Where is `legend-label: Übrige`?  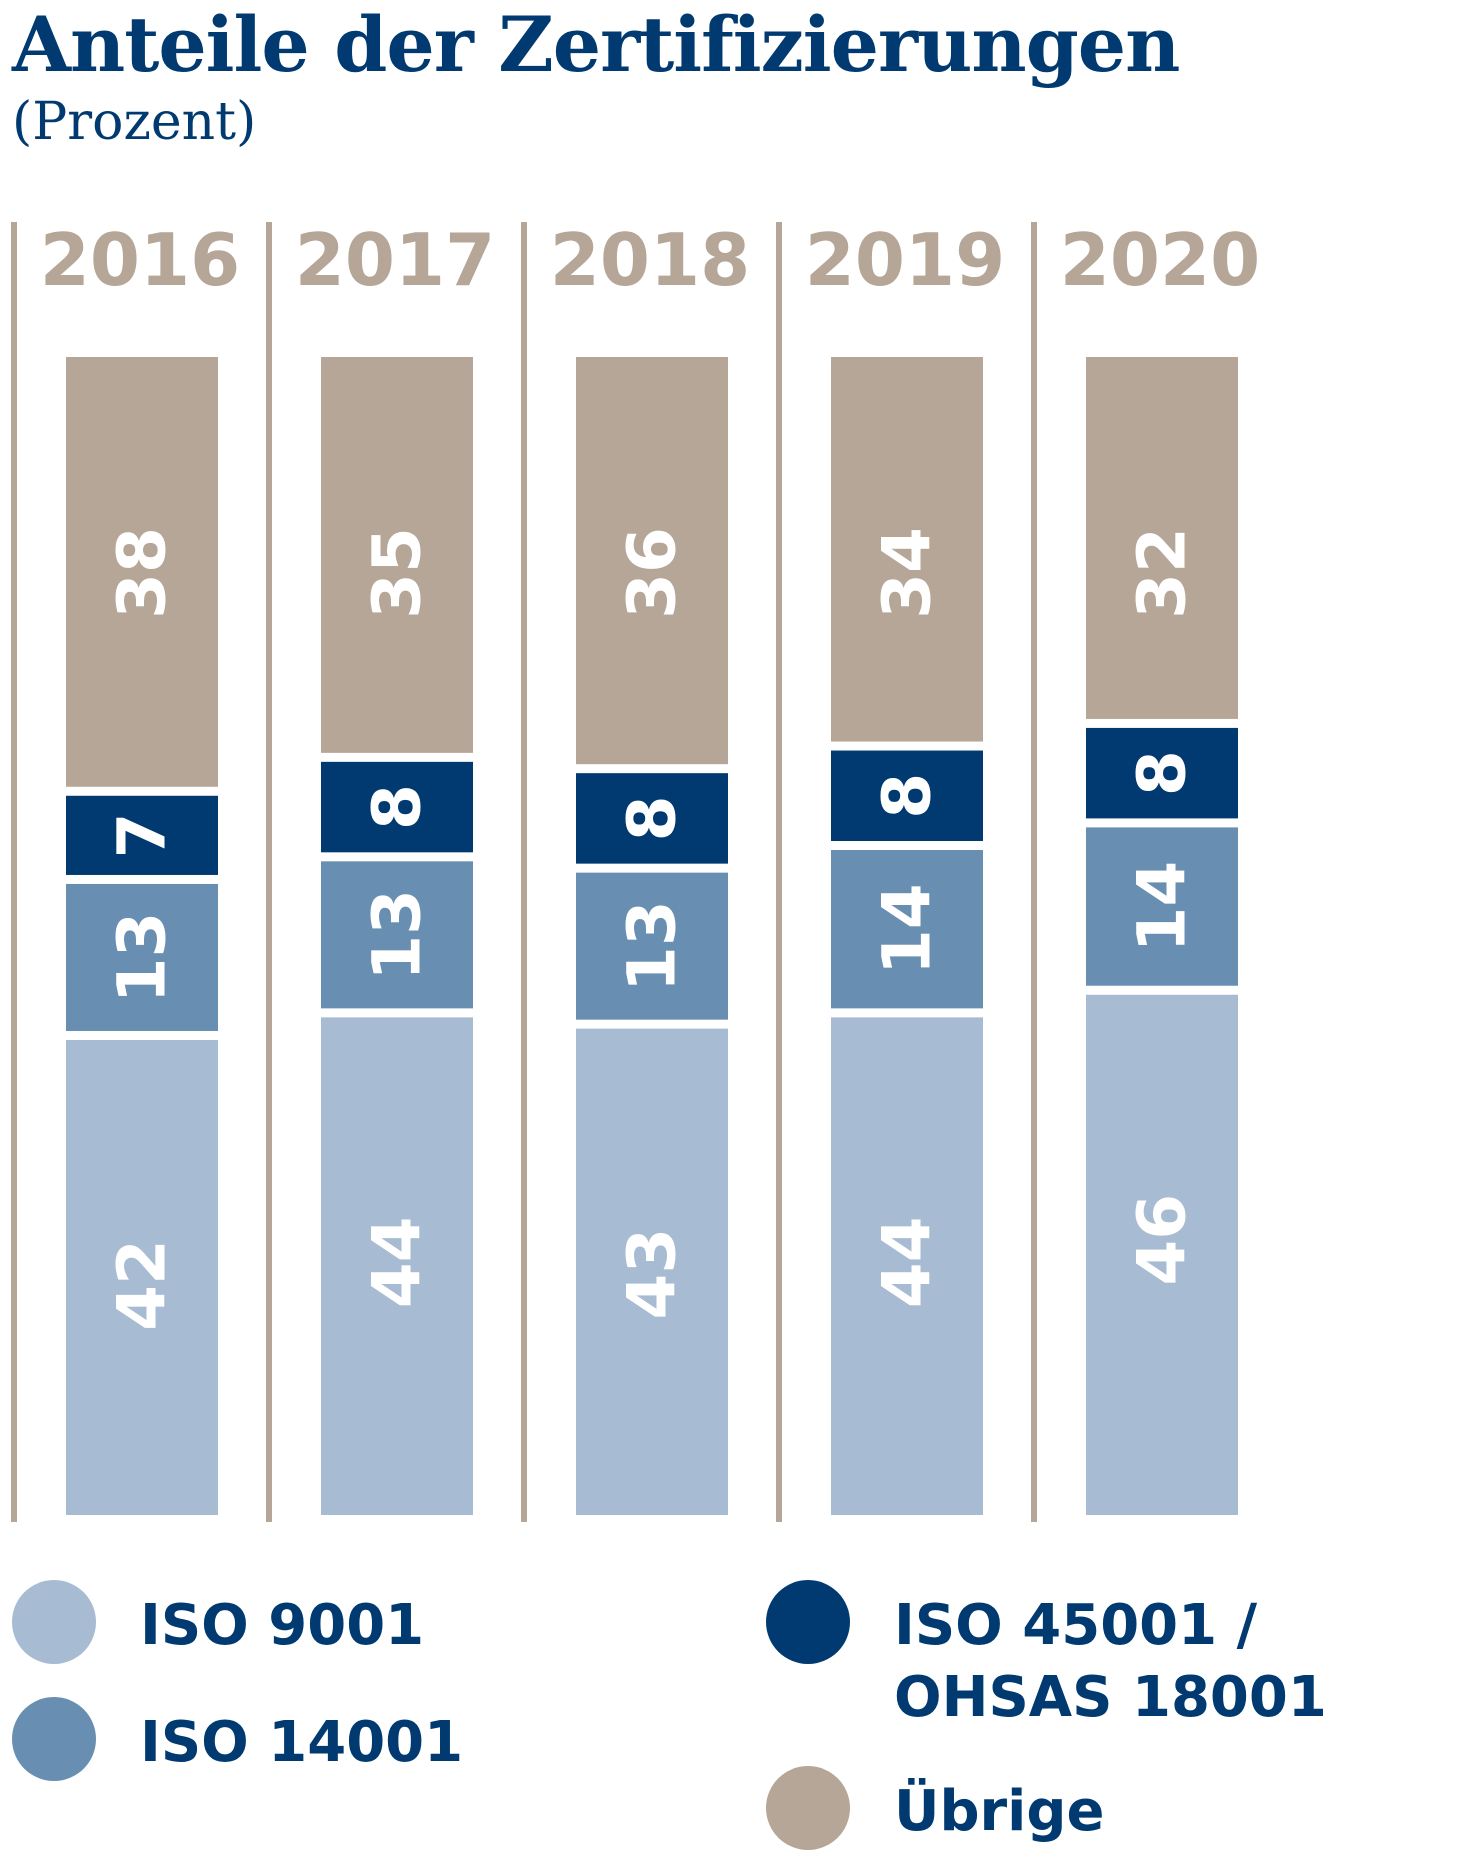 legend-label: Übrige is located at coordinates (999, 1812).